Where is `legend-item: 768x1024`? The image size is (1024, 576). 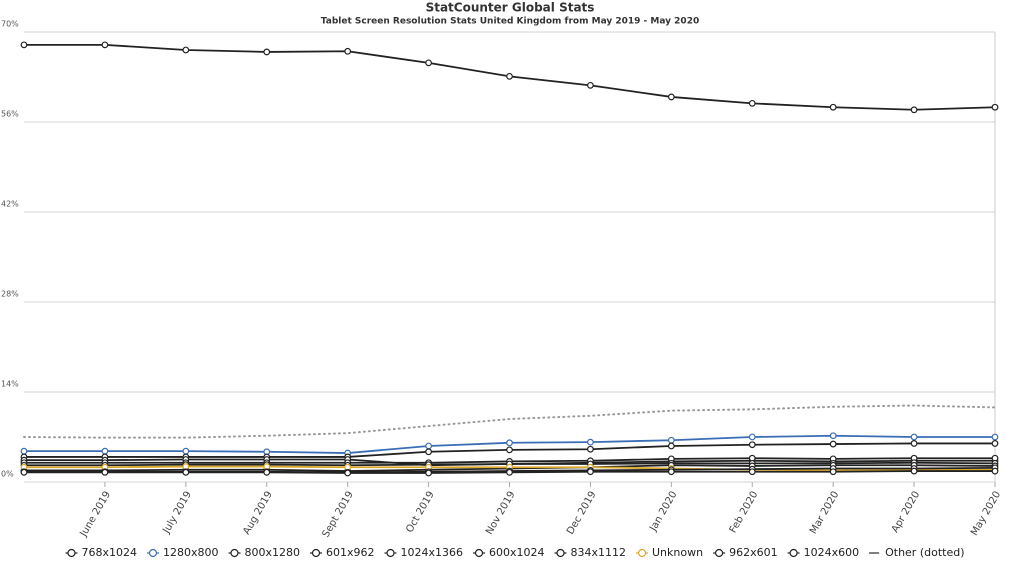
legend-item: 768x1024 is located at coordinates (101, 552).